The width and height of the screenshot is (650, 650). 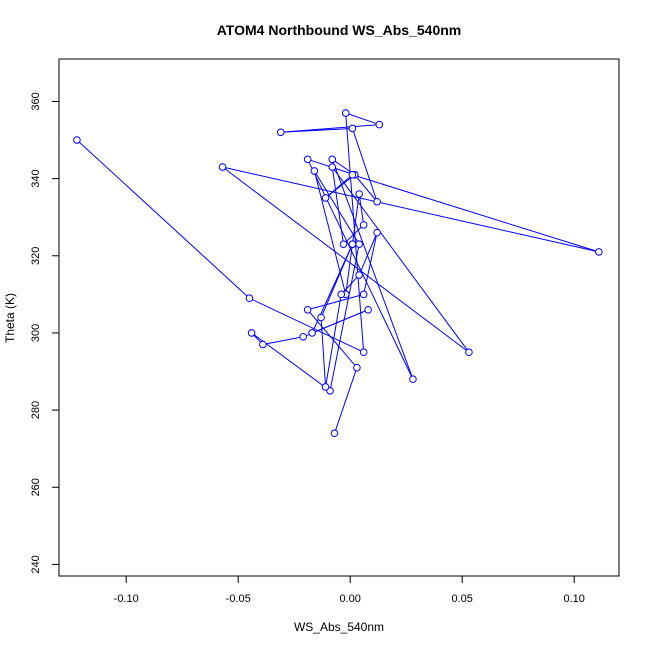 What do you see at coordinates (238, 599) in the screenshot?
I see `x-tick-label: -0.05` at bounding box center [238, 599].